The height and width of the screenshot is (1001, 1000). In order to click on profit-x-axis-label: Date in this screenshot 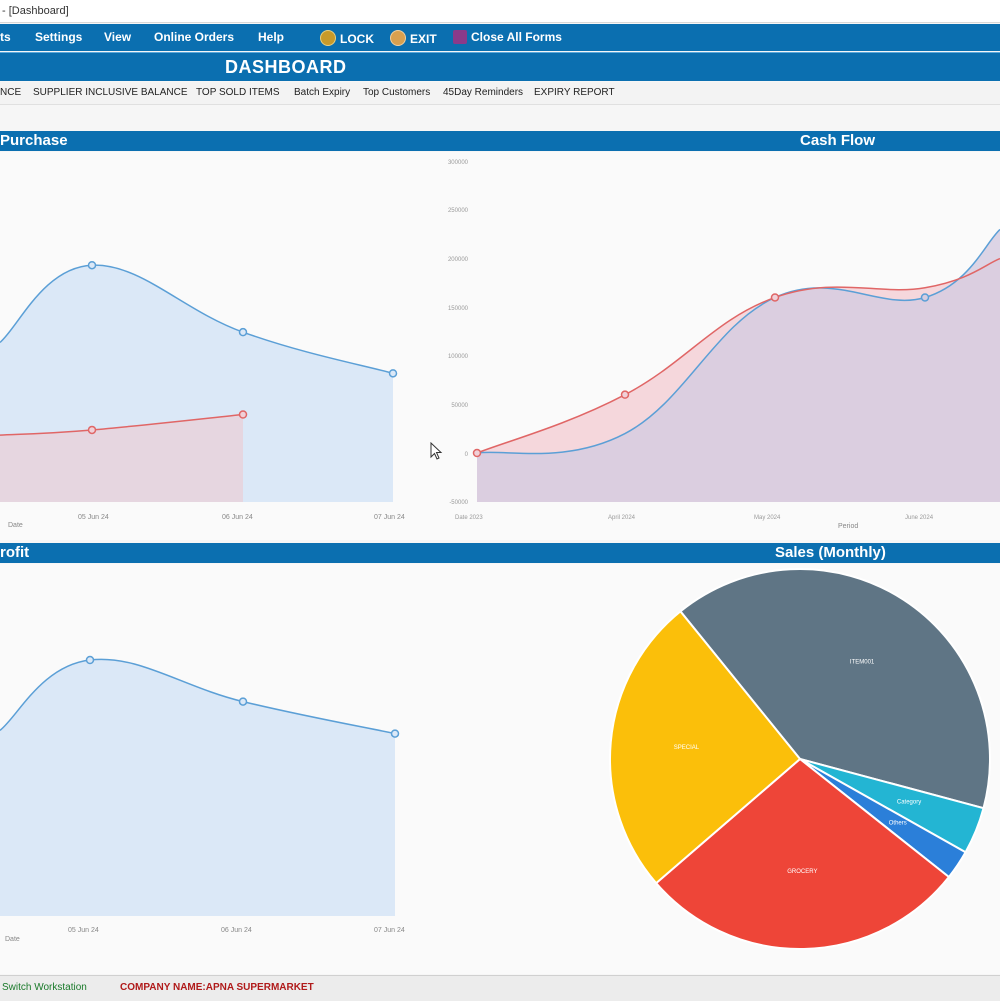, I will do `click(12, 939)`.